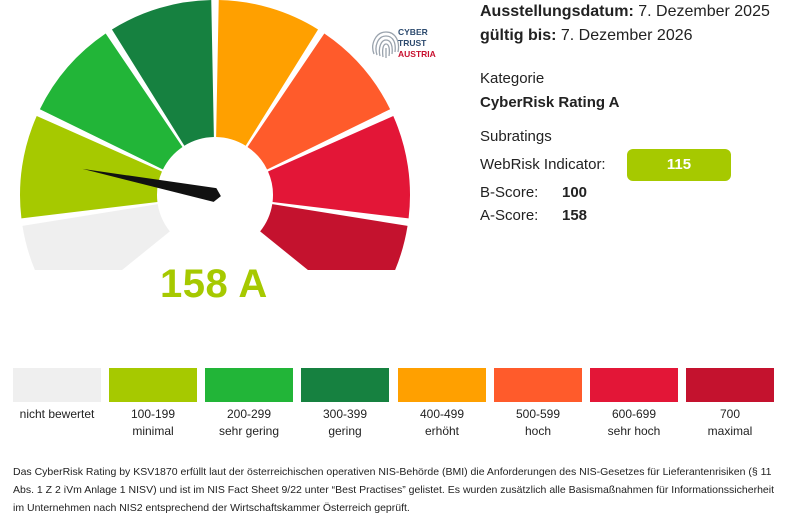 Image resolution: width=794 pixels, height=517 pixels. Describe the element at coordinates (625, 11) in the screenshot. I see `issue-date: Ausstellungsdatum: 7. Dezember 2025` at that location.